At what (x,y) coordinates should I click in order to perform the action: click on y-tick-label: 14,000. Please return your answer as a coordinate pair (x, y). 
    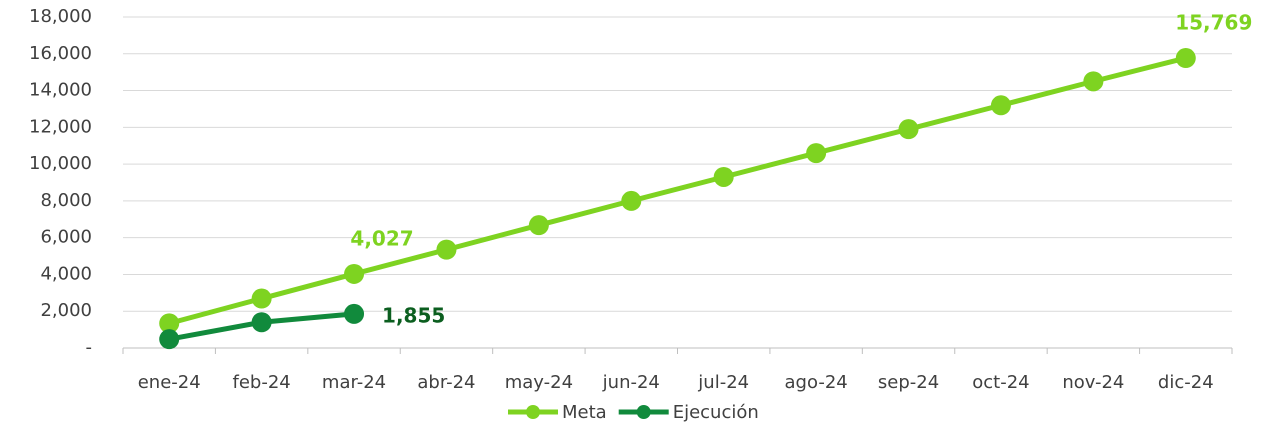
    Looking at the image, I should click on (60, 90).